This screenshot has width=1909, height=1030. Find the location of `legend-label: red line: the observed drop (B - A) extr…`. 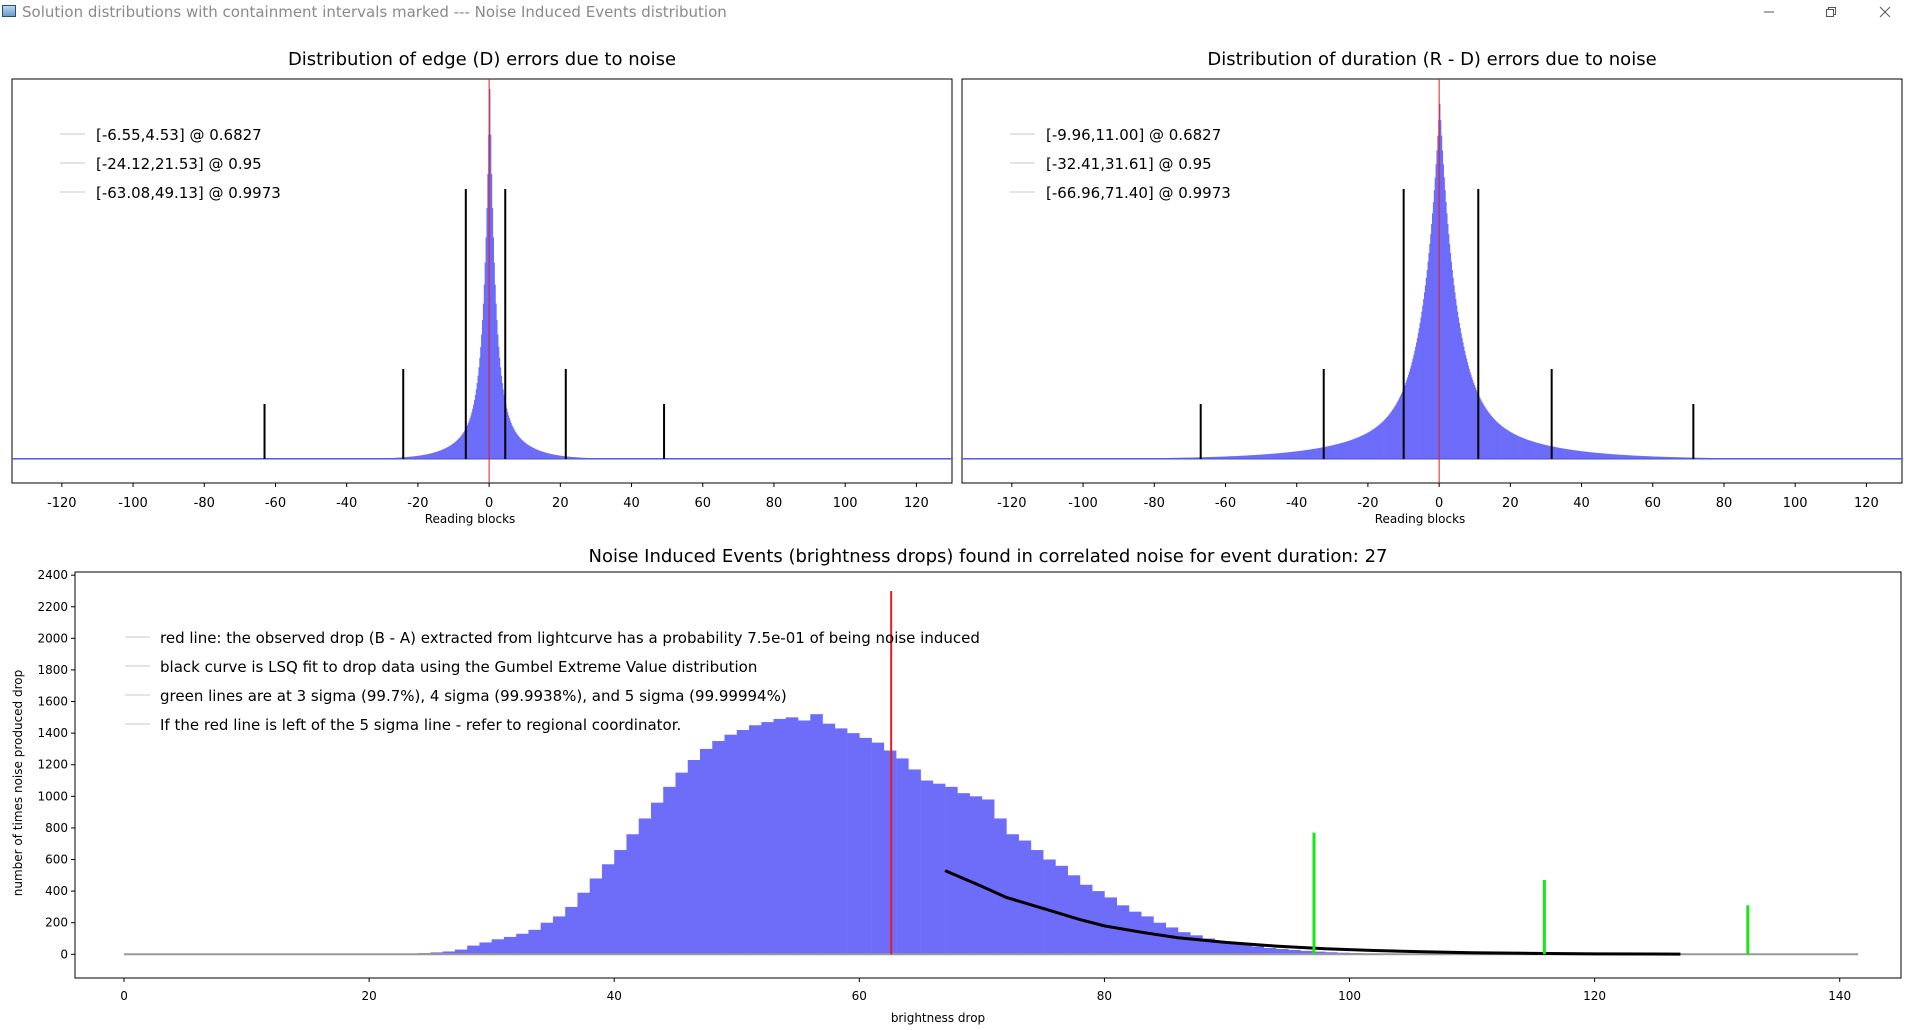

legend-label: red line: the observed drop (B - A) extr… is located at coordinates (570, 638).